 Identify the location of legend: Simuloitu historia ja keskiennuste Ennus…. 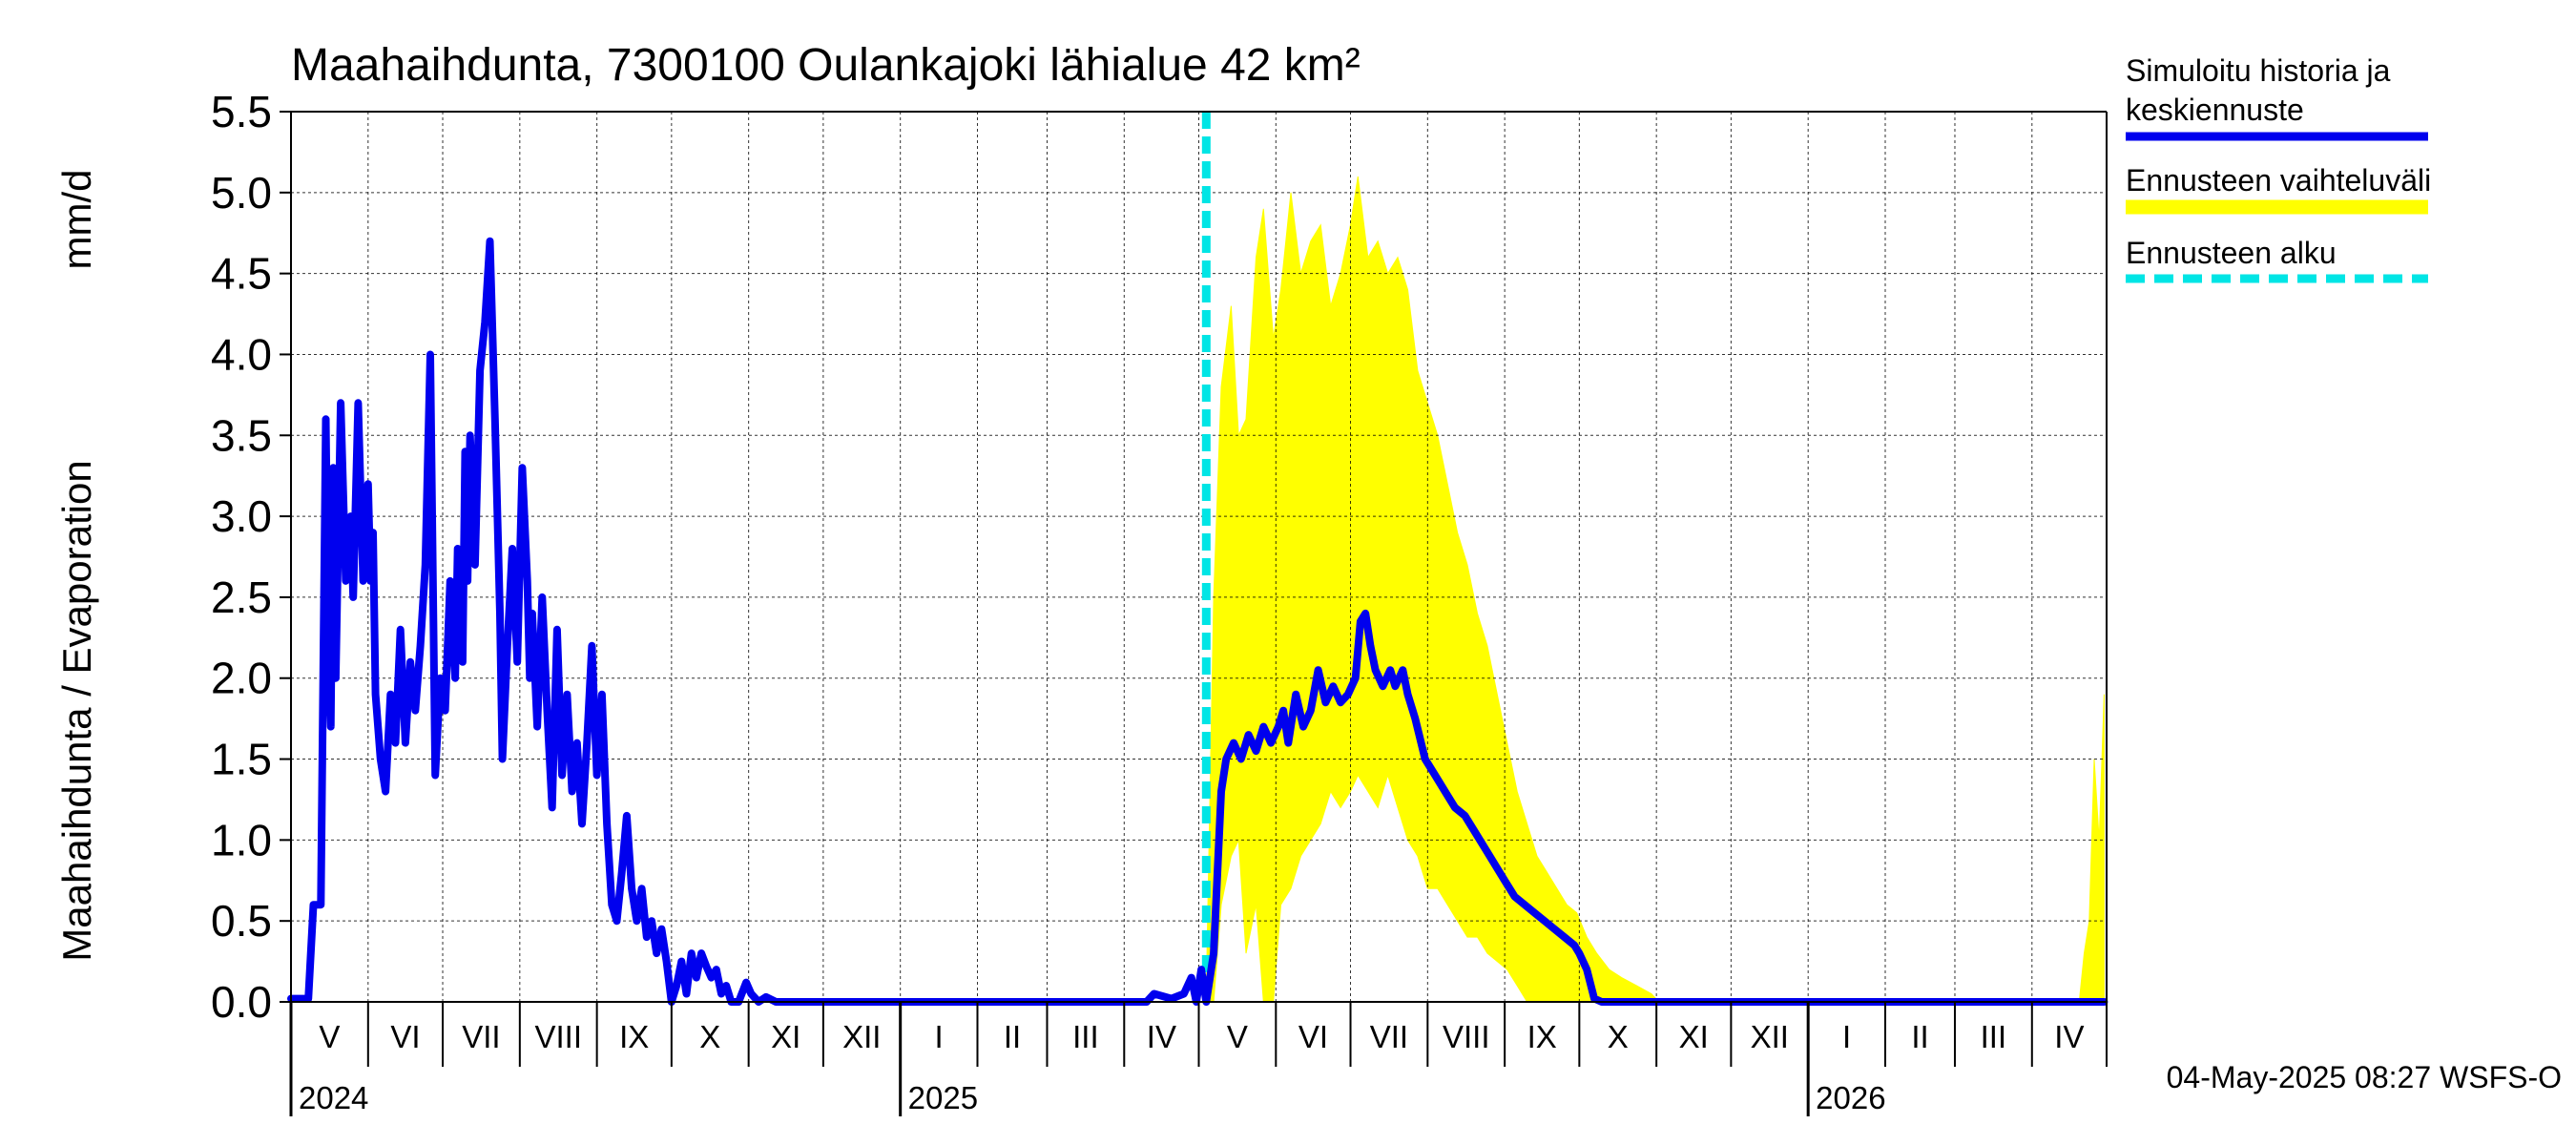
(2278, 168).